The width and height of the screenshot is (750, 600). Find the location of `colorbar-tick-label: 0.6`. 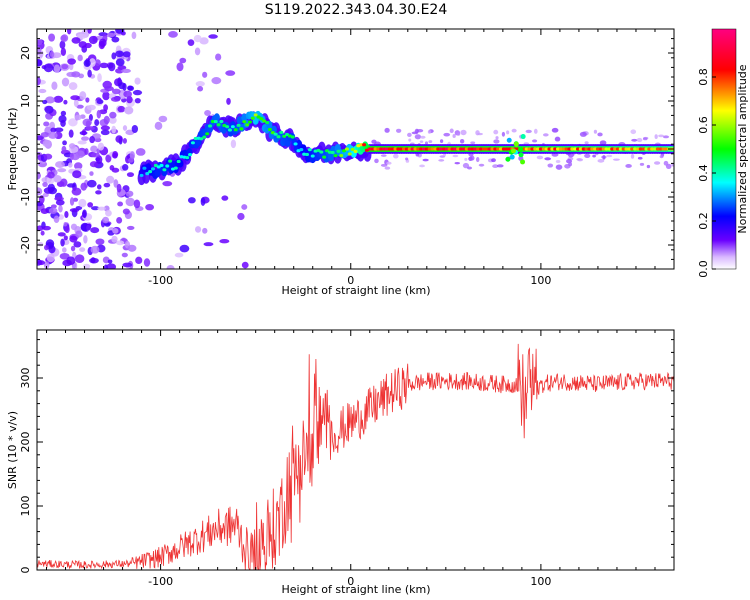

colorbar-tick-label: 0.6 is located at coordinates (703, 125).